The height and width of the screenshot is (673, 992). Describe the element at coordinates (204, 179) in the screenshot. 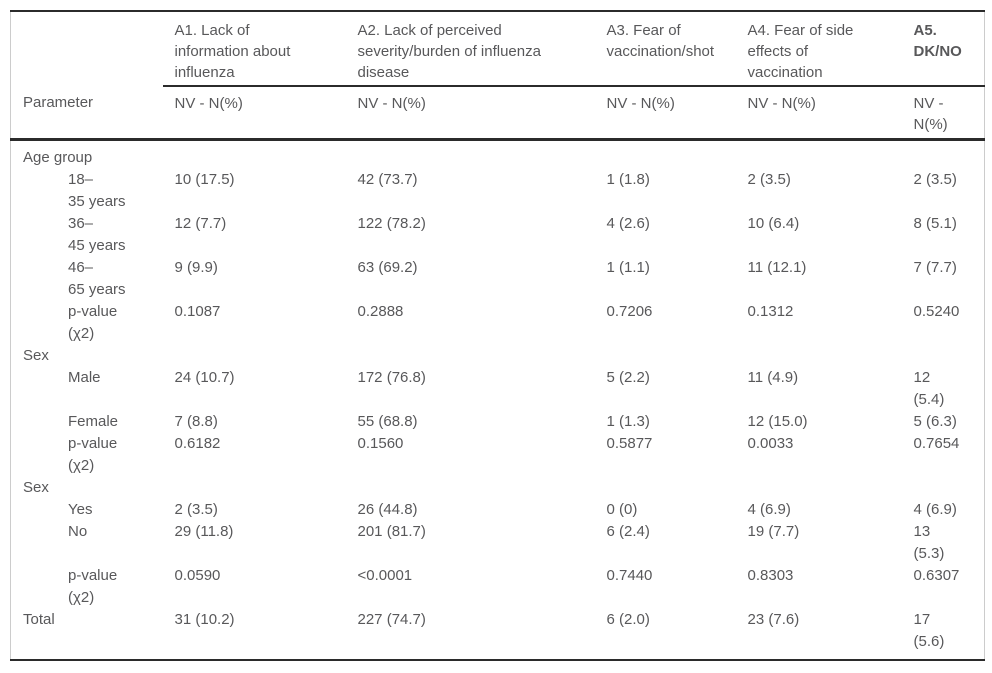

I see `cell-value: 10 (17.5)` at that location.